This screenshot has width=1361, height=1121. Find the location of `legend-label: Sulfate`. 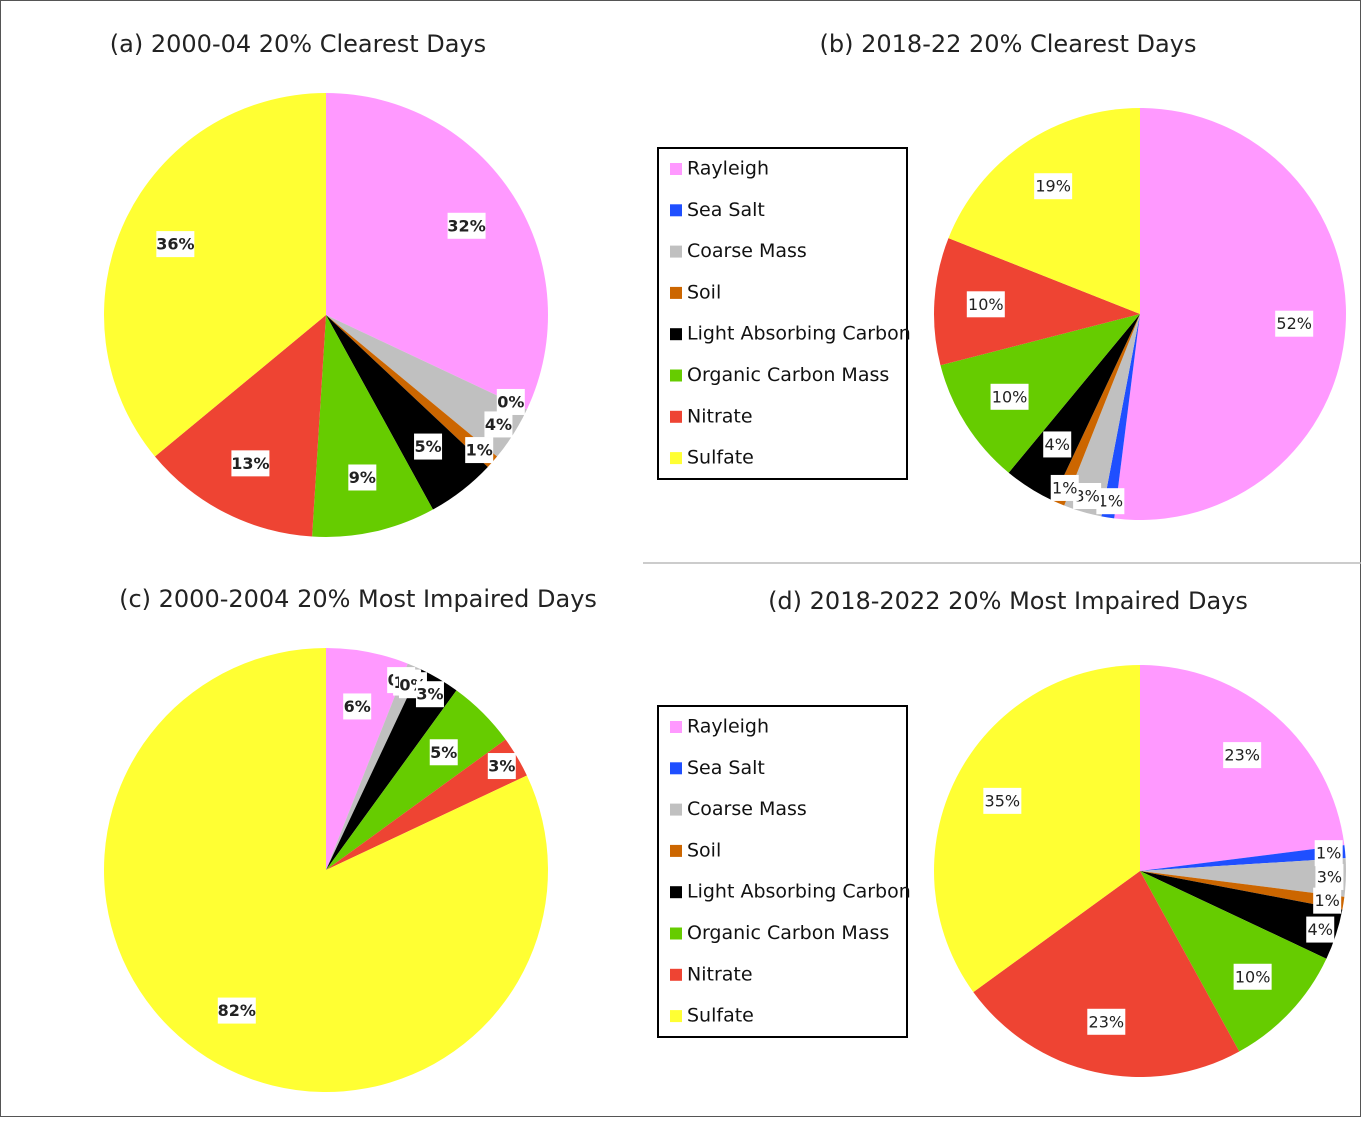

legend-label: Sulfate is located at coordinates (720, 458).